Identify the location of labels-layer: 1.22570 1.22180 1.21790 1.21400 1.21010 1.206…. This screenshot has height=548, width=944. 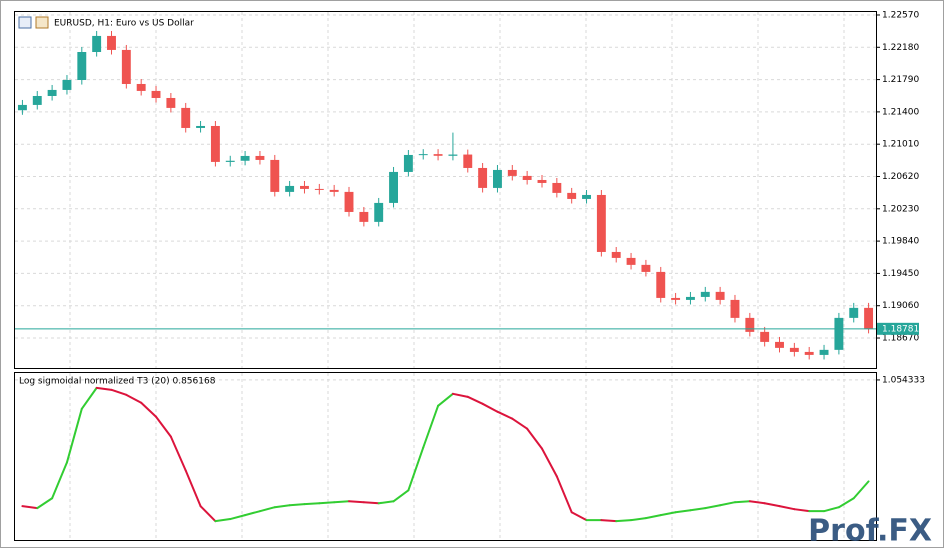
(900, 197).